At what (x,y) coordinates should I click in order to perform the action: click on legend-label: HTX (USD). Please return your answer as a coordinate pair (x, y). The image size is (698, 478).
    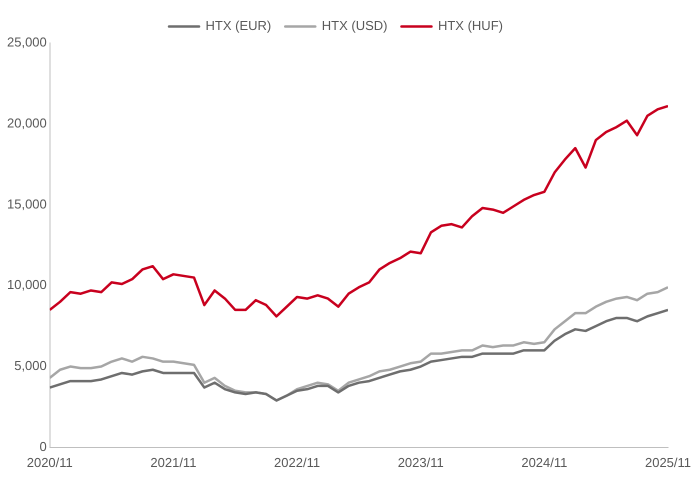
    Looking at the image, I should click on (355, 26).